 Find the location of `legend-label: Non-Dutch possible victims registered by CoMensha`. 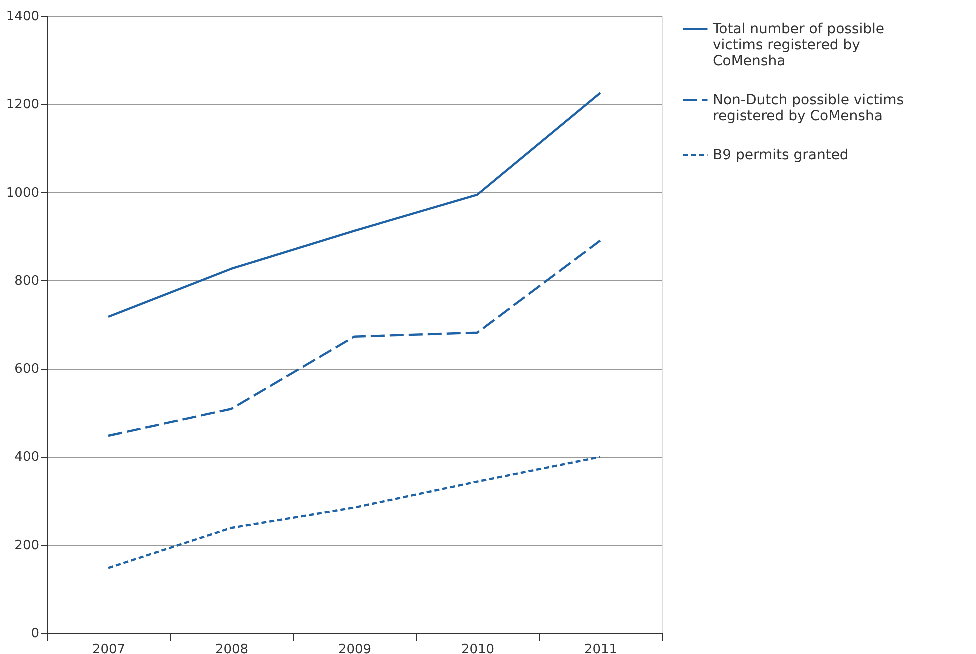

legend-label: Non-Dutch possible victims registered by CoMensha is located at coordinates (808, 108).